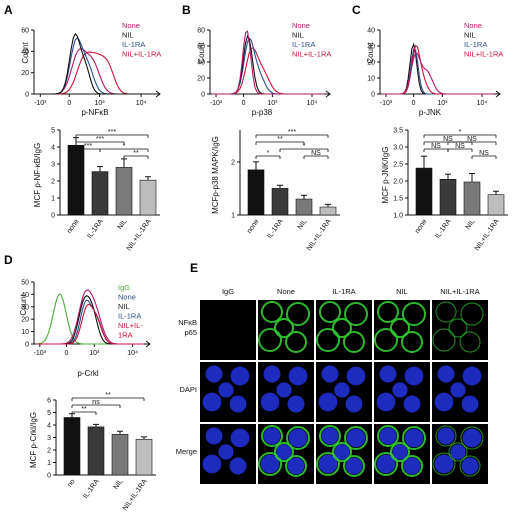 This screenshot has height=527, width=520. I want to click on bar-d-sig-label: ns, so click(96, 402).